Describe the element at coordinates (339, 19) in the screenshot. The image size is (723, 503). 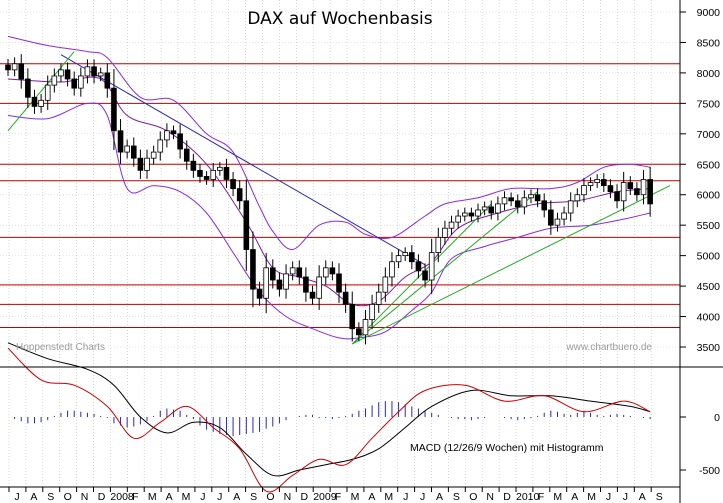
I see `chart-title: DAX auf Wochenbasis` at that location.